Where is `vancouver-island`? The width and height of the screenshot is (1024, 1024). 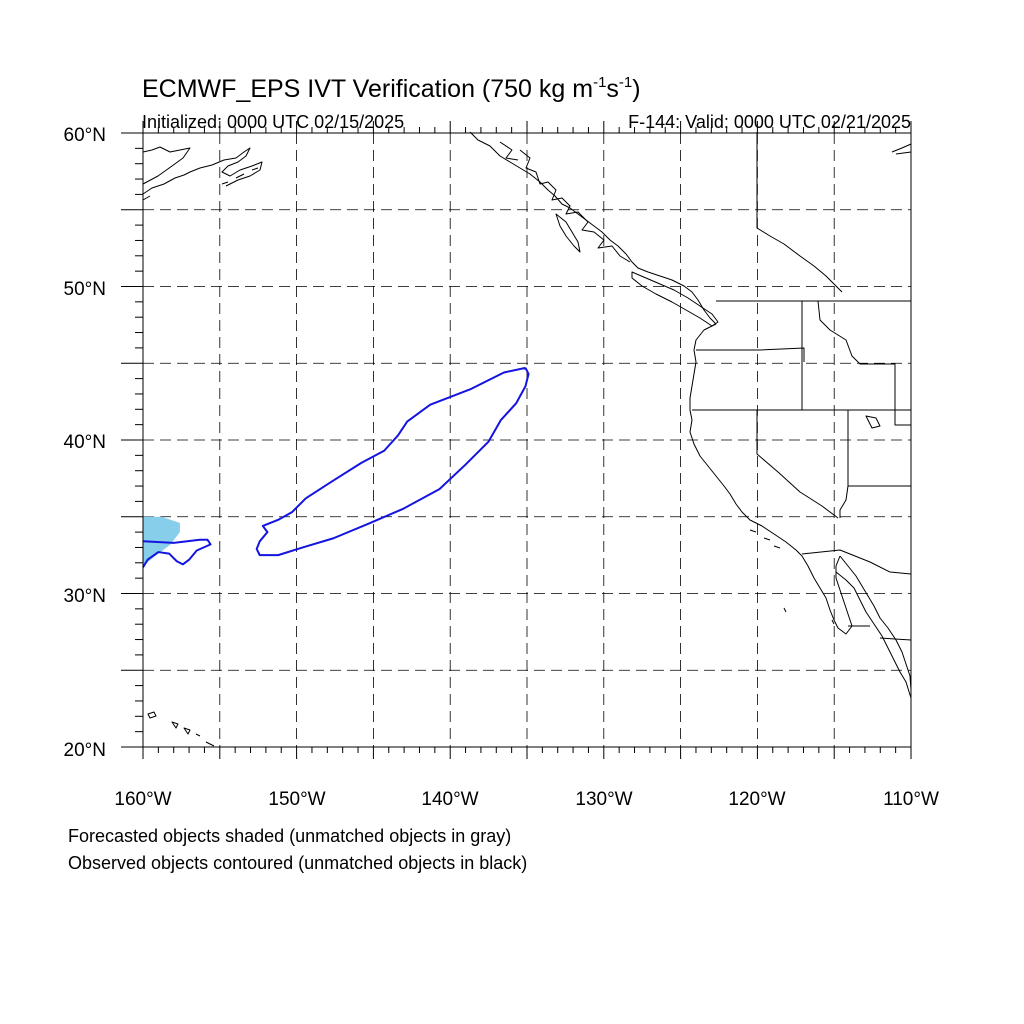 vancouver-island is located at coordinates (675, 299).